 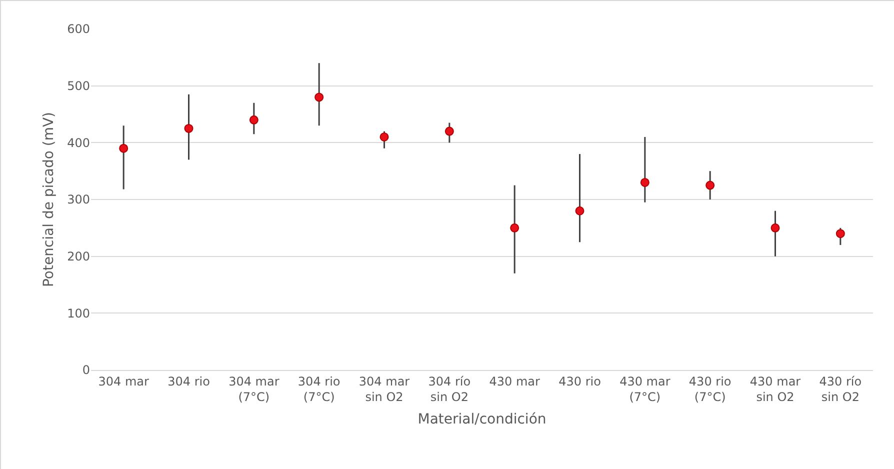 What do you see at coordinates (775, 389) in the screenshot?
I see `x-tick-label: 430 mar sin O2` at bounding box center [775, 389].